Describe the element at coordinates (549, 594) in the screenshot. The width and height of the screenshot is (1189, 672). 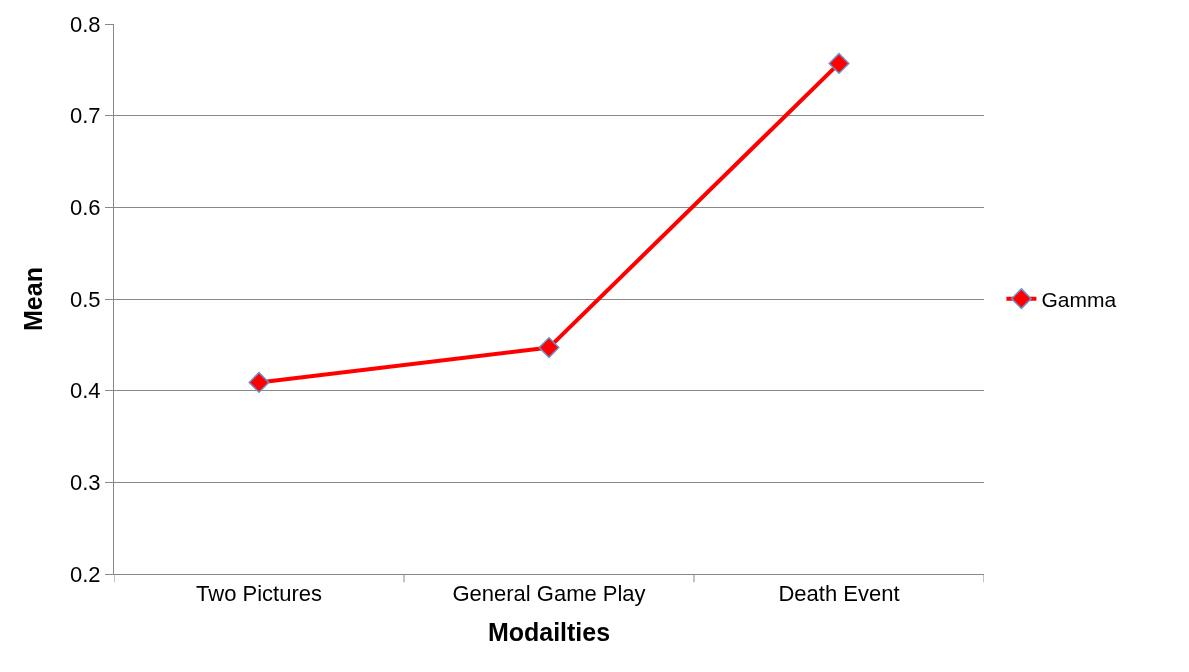
I see `x-tick-label: General Game Play` at that location.